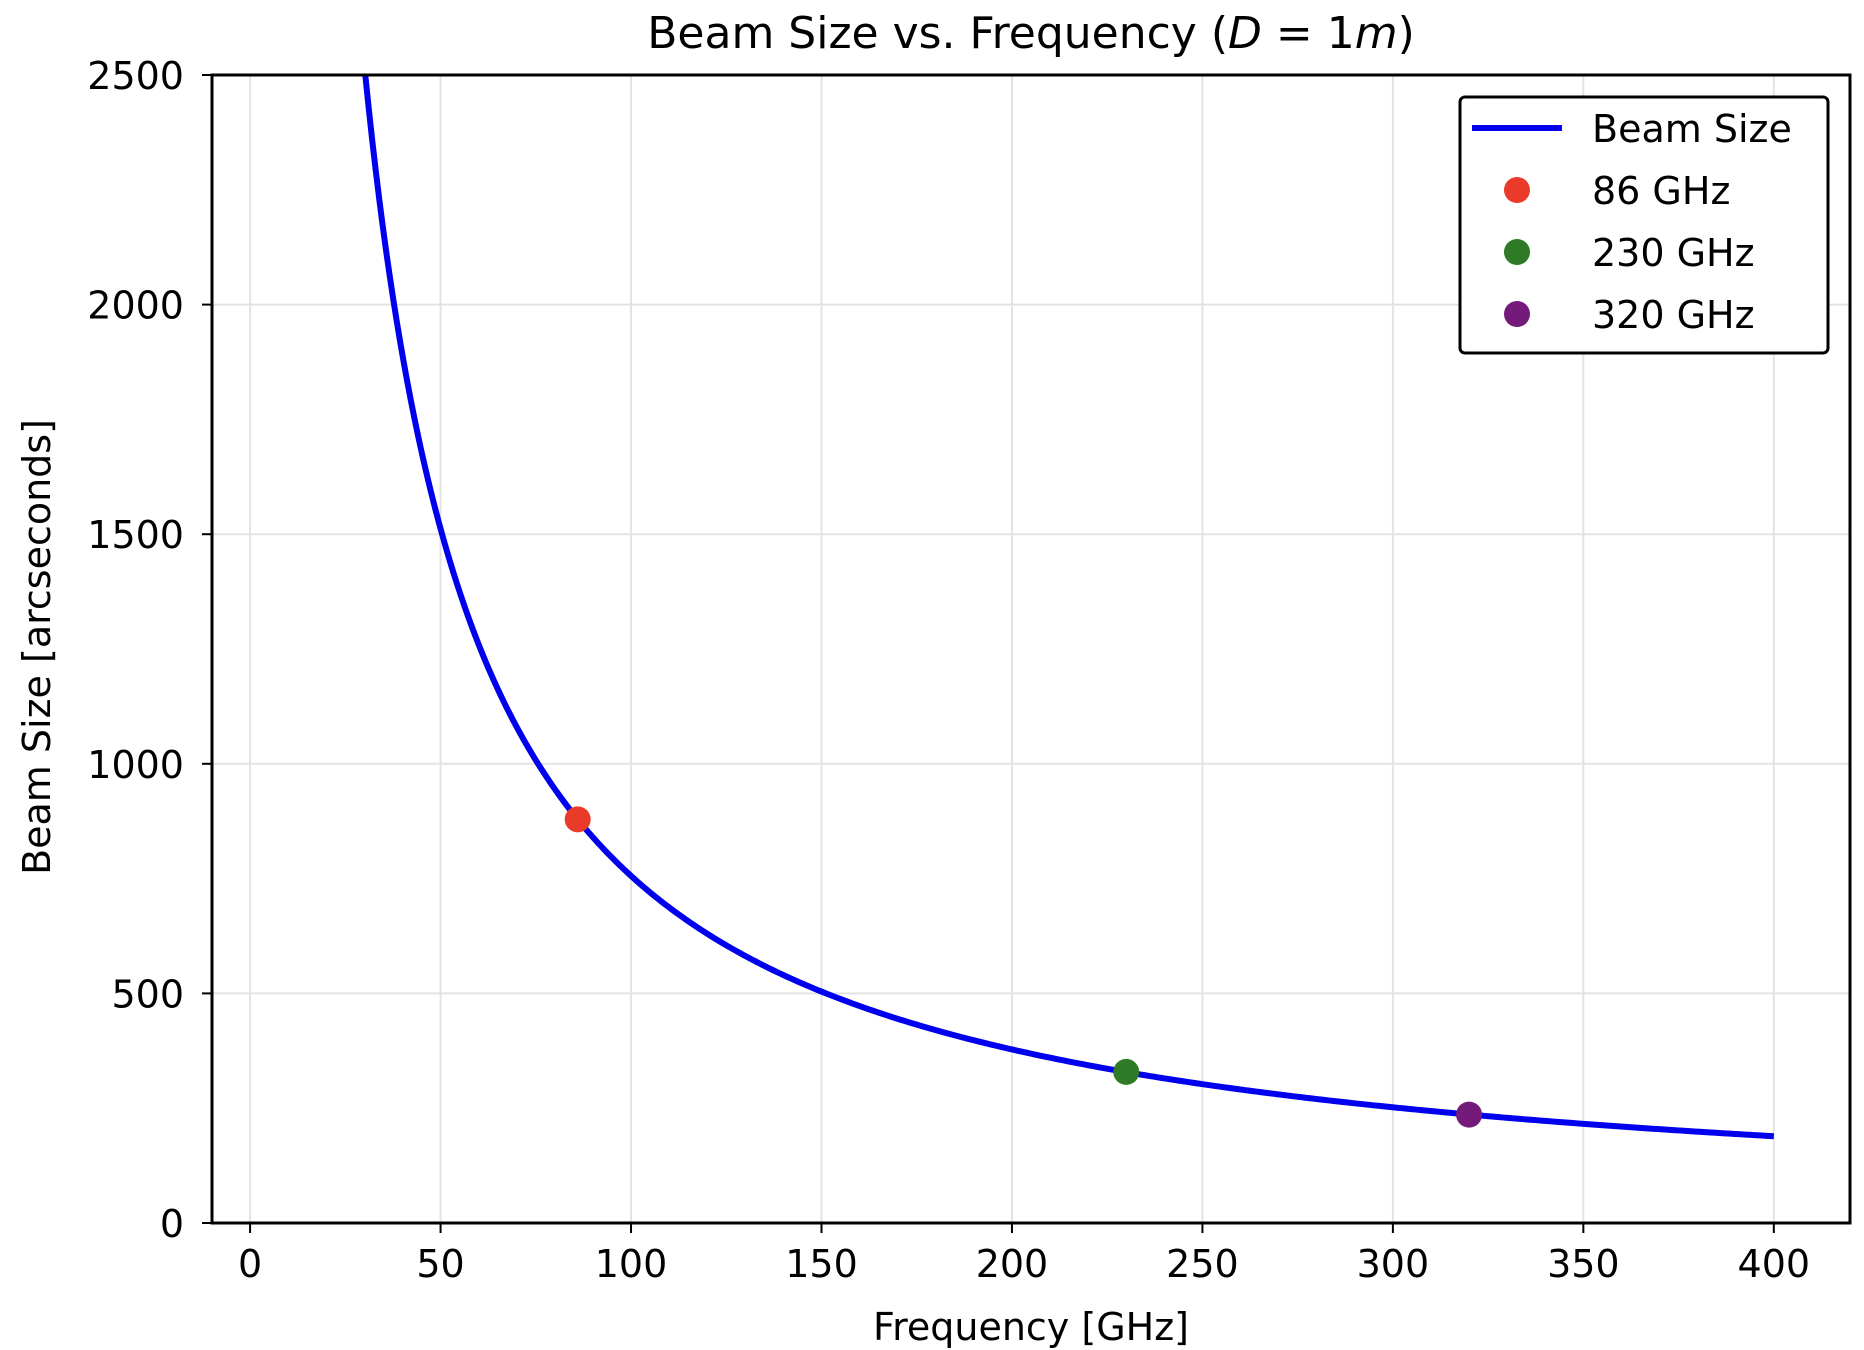 The image size is (1864, 1350). What do you see at coordinates (1661, 191) in the screenshot?
I see `legend-label-86-ghz: 86 GHz` at bounding box center [1661, 191].